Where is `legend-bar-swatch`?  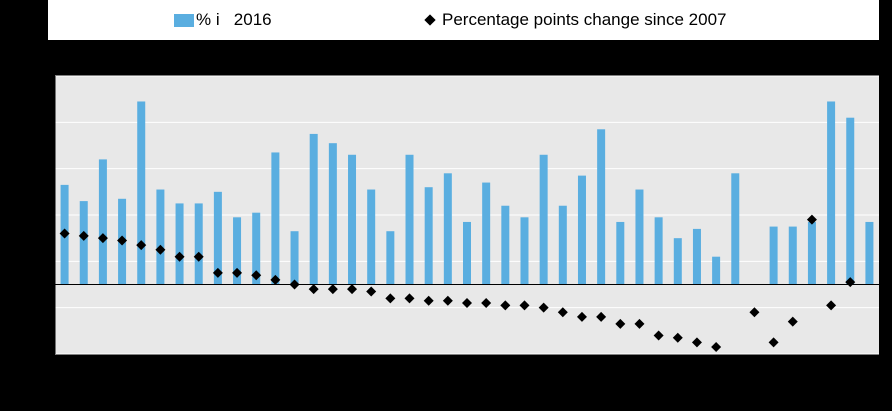 legend-bar-swatch is located at coordinates (184, 20).